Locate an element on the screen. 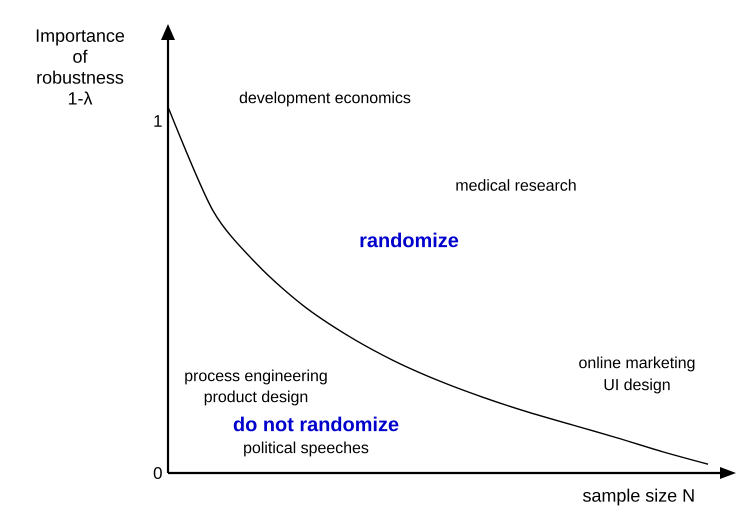  annotation: randomize is located at coordinates (409, 240).